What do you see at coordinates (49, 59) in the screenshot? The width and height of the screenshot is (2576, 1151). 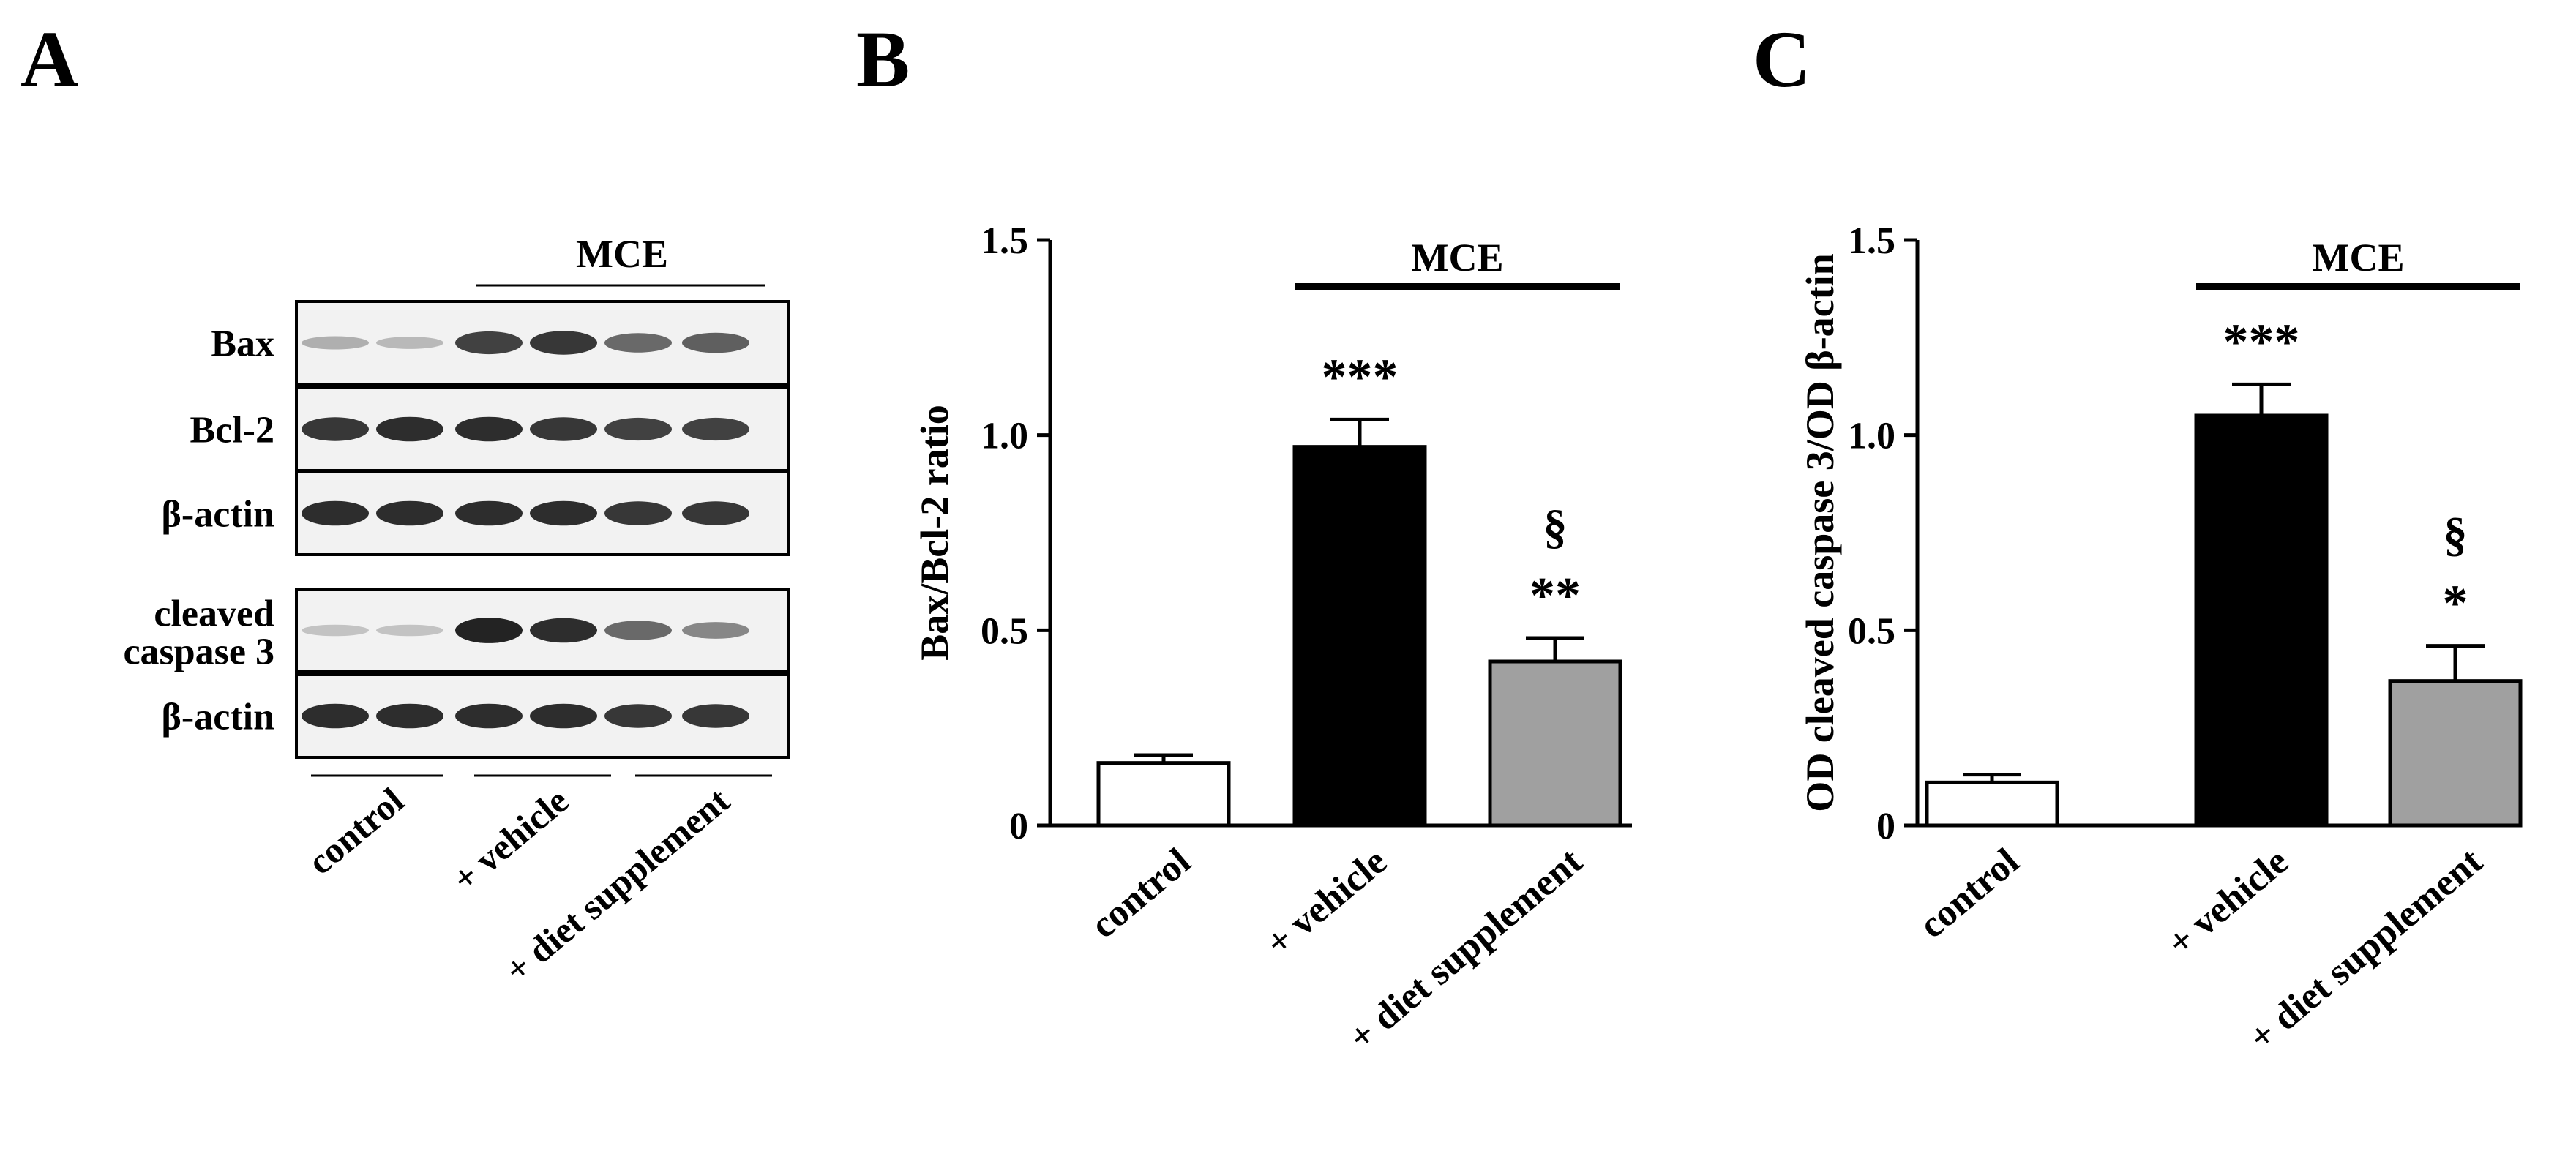 I see `panel-letter-a: A` at bounding box center [49, 59].